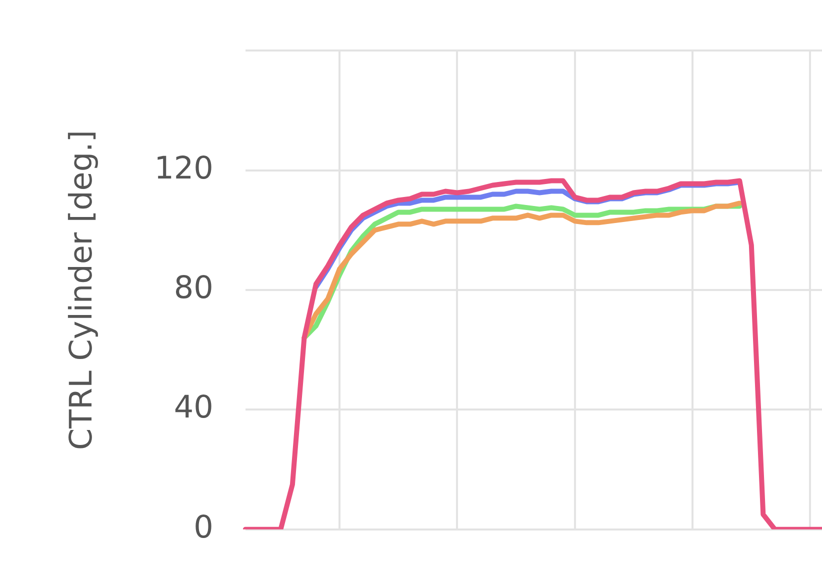 The image size is (822, 580). Describe the element at coordinates (194, 408) in the screenshot. I see `y-tick-label: 40` at that location.